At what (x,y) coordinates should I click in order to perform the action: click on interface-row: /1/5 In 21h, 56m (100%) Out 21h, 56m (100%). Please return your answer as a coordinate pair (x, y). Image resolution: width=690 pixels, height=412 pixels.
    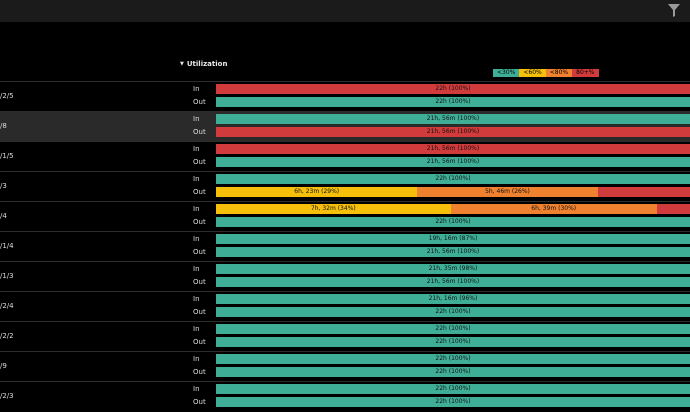
    Looking at the image, I should click on (345, 156).